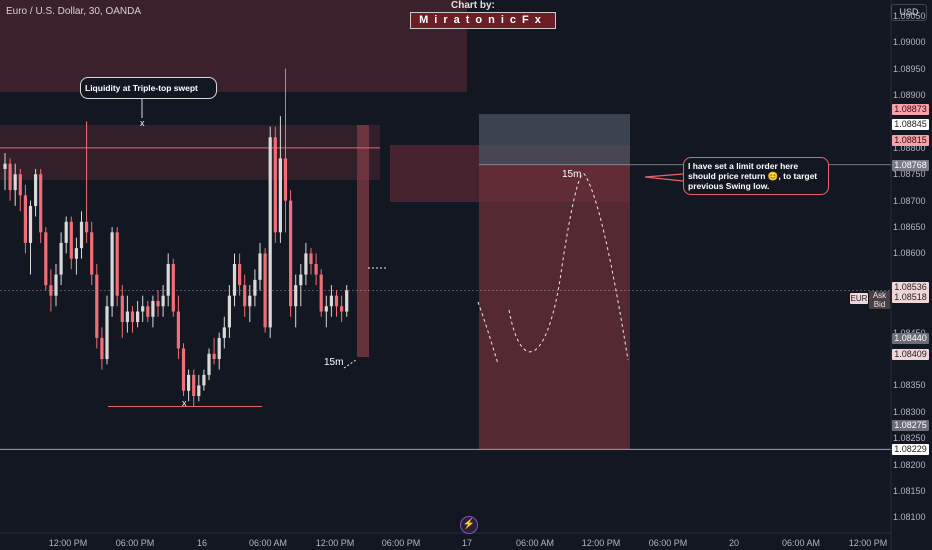 The height and width of the screenshot is (550, 932). What do you see at coordinates (233, 46) in the screenshot?
I see `supply-zone-top` at bounding box center [233, 46].